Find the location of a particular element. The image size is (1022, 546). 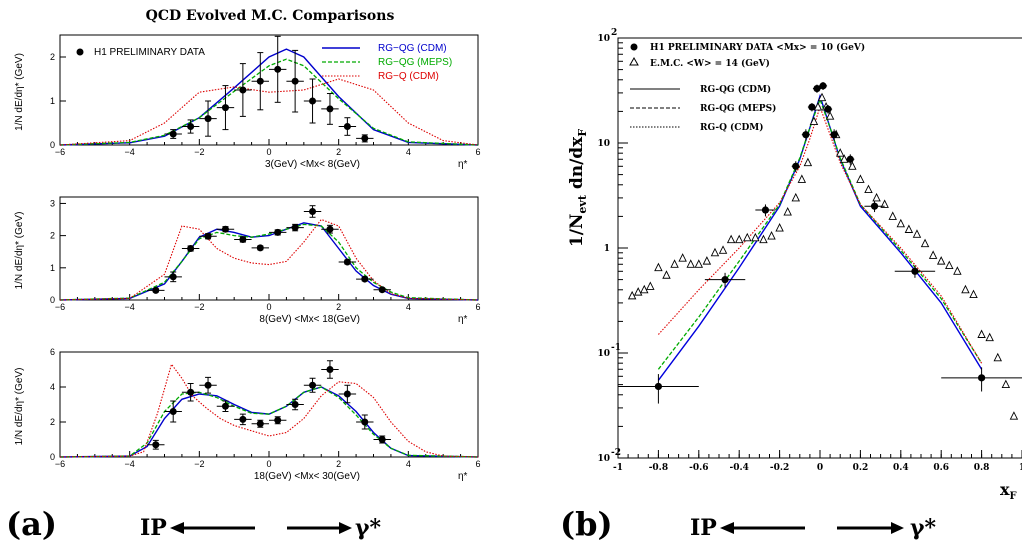

photon-label-a: γ* is located at coordinates (368, 528).